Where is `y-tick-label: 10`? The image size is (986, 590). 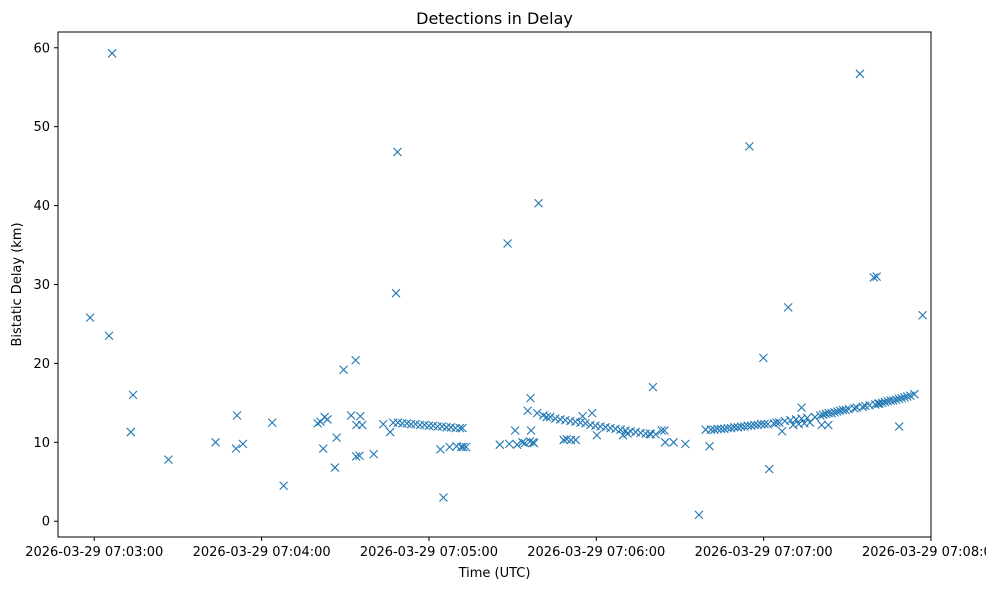 y-tick-label: 10 is located at coordinates (41, 443).